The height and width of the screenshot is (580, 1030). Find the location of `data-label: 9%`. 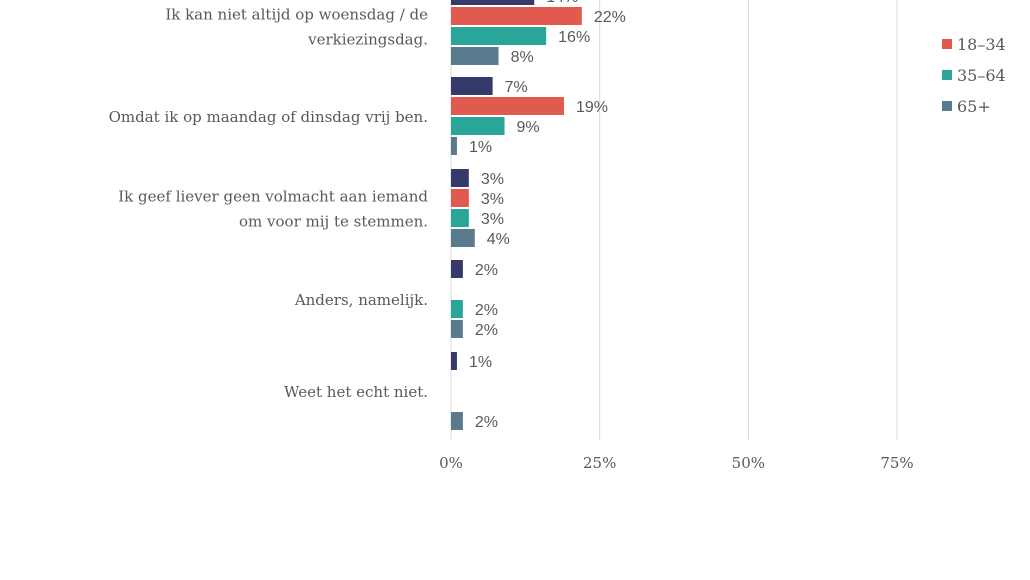

data-label: 9% is located at coordinates (528, 127).